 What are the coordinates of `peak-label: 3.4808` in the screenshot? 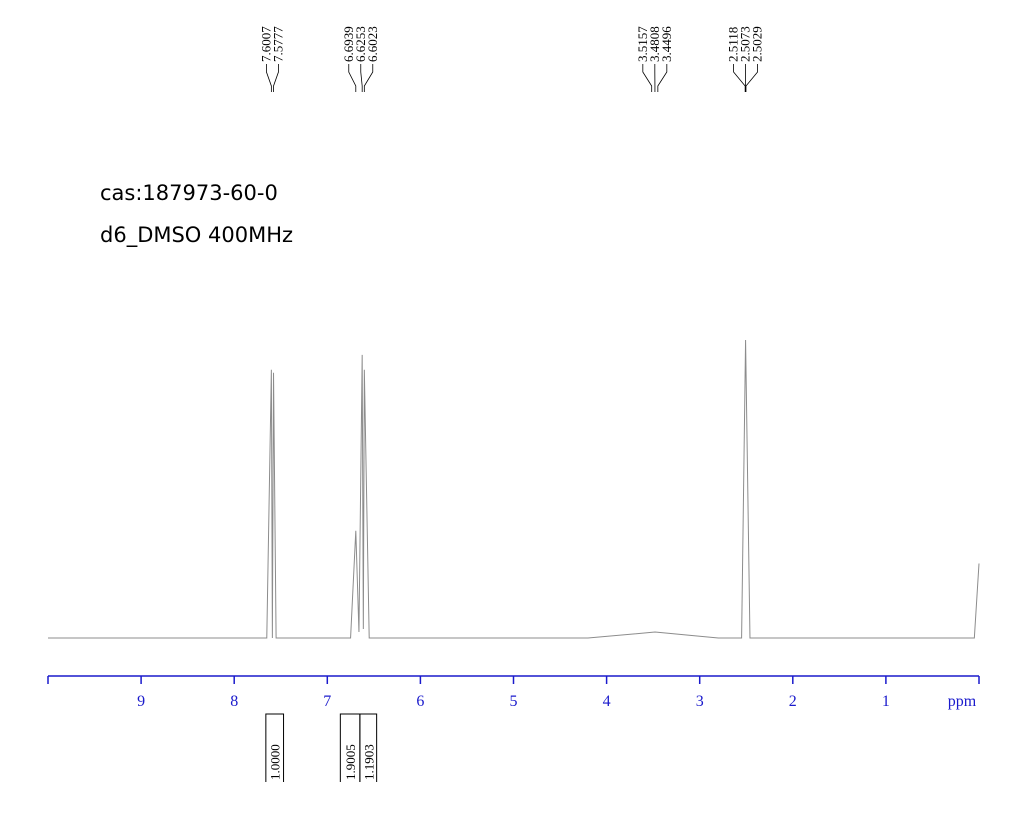 It's located at (654, 44).